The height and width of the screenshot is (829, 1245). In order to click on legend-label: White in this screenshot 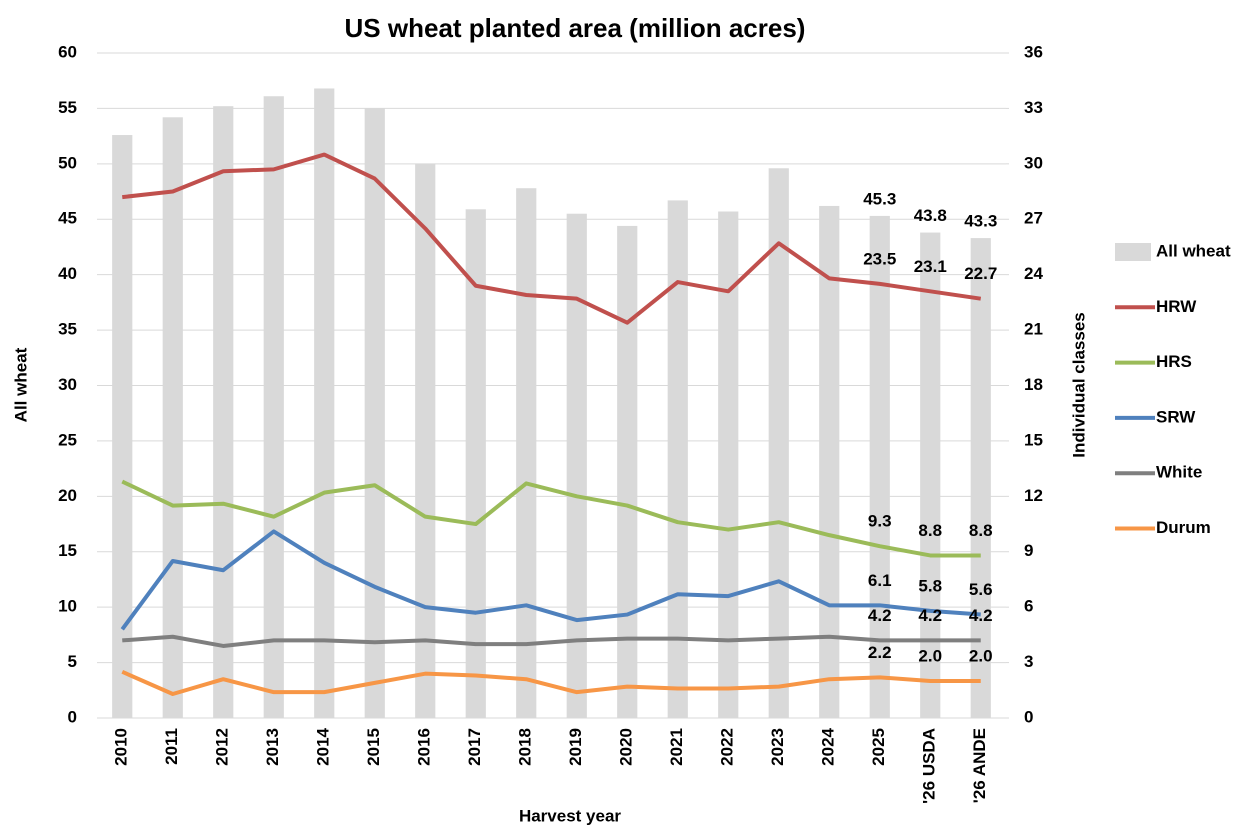, I will do `click(1179, 472)`.